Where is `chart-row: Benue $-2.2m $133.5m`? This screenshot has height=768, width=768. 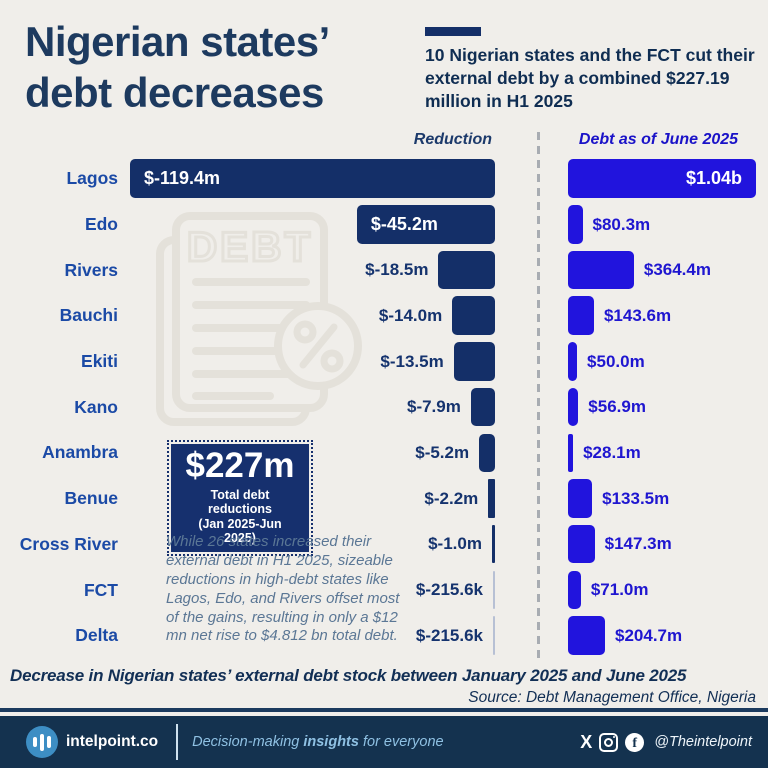 chart-row: Benue $-2.2m $133.5m is located at coordinates (384, 499).